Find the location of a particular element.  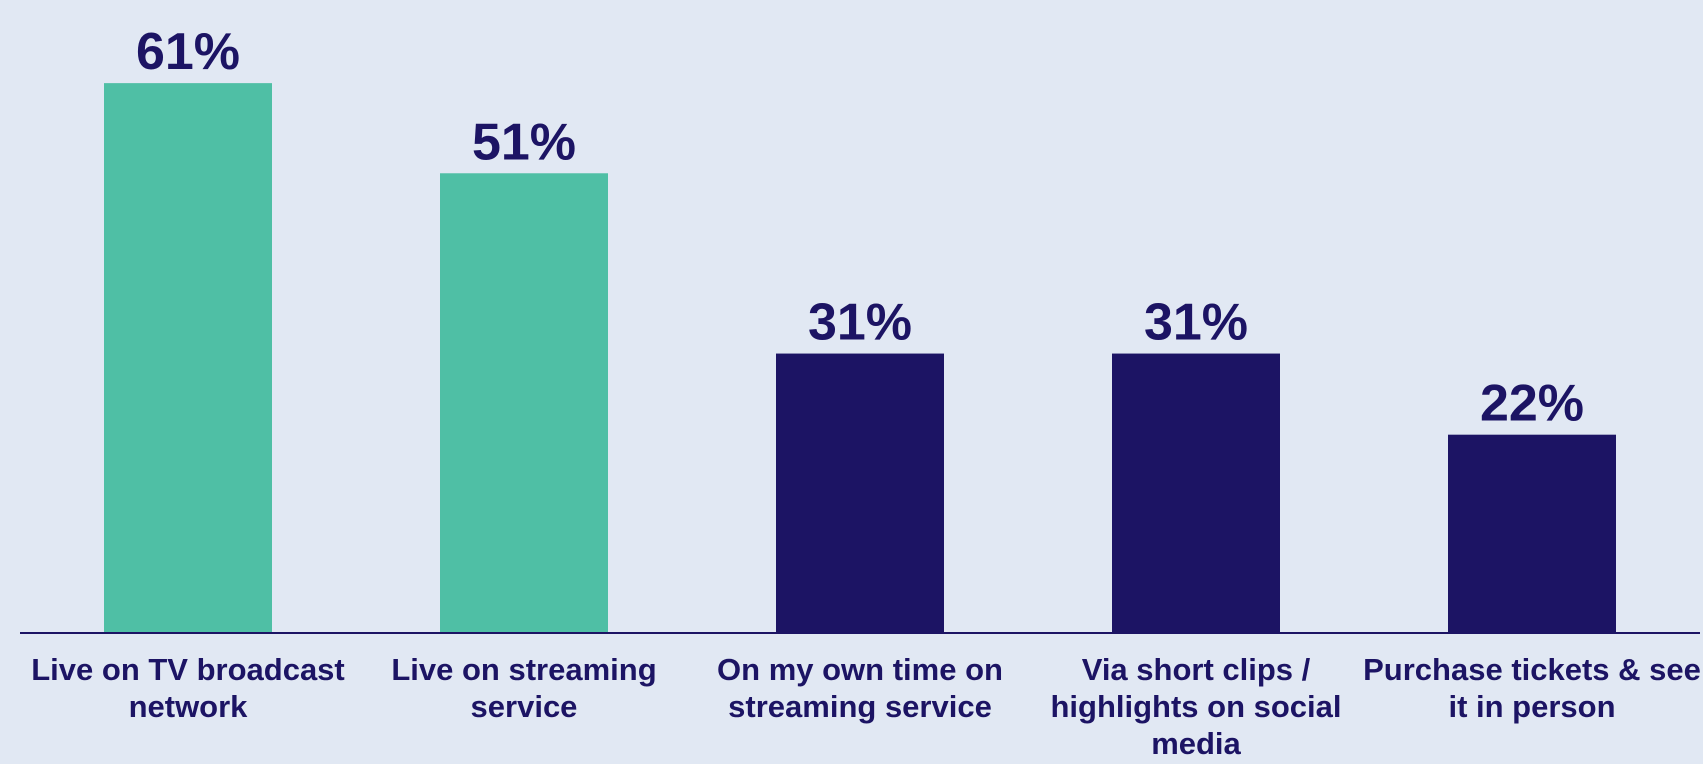

x-tick-label: On my own time on streaming service is located at coordinates (860, 688).